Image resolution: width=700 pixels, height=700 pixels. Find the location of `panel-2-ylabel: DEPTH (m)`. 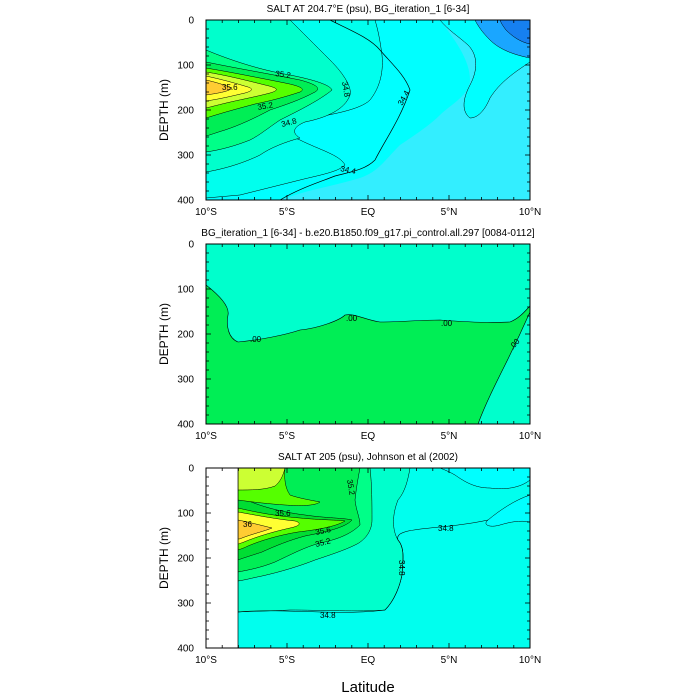

panel-2-ylabel: DEPTH (m) is located at coordinates (164, 334).